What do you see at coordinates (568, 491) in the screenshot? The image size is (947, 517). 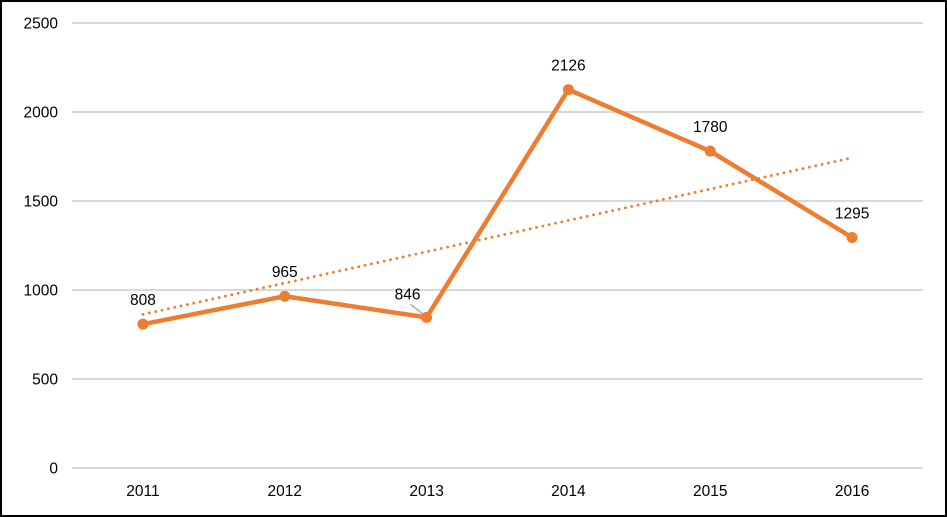 I see `x-tick-label: 2014` at bounding box center [568, 491].